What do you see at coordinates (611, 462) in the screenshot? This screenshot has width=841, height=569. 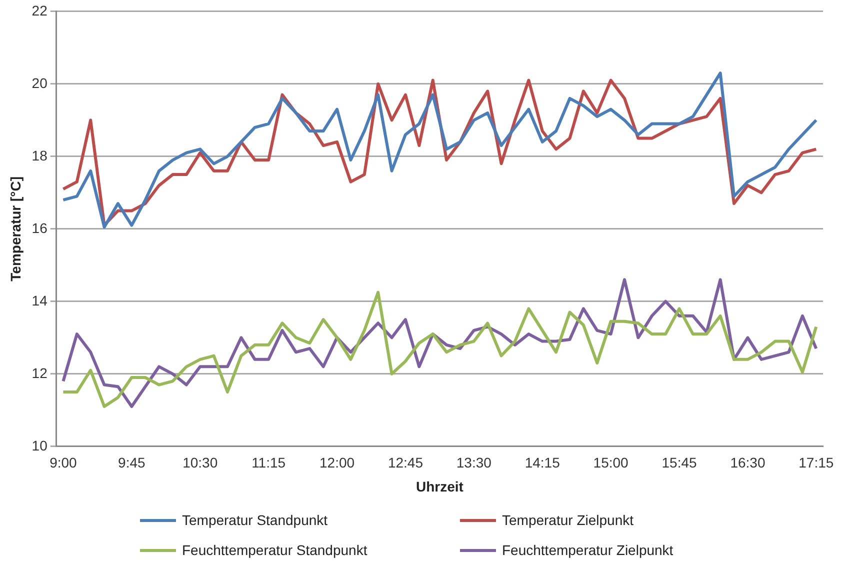 I see `x-tick-label: 15:00` at bounding box center [611, 462].